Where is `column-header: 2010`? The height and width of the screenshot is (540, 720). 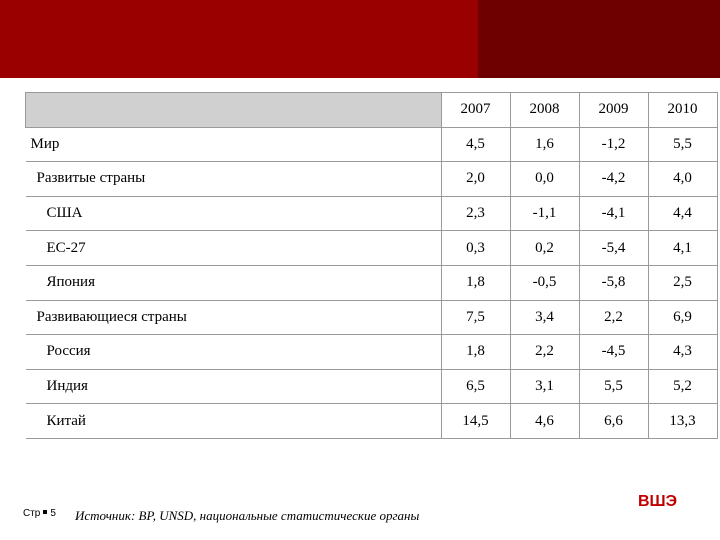
column-header: 2010 is located at coordinates (682, 110).